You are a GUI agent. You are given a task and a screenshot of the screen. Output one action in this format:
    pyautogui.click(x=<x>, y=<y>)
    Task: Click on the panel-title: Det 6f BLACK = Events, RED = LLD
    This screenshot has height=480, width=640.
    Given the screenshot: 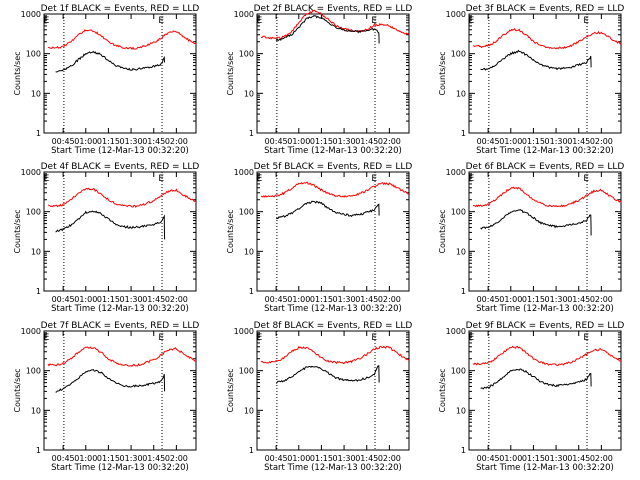 What is the action you would take?
    pyautogui.click(x=545, y=167)
    